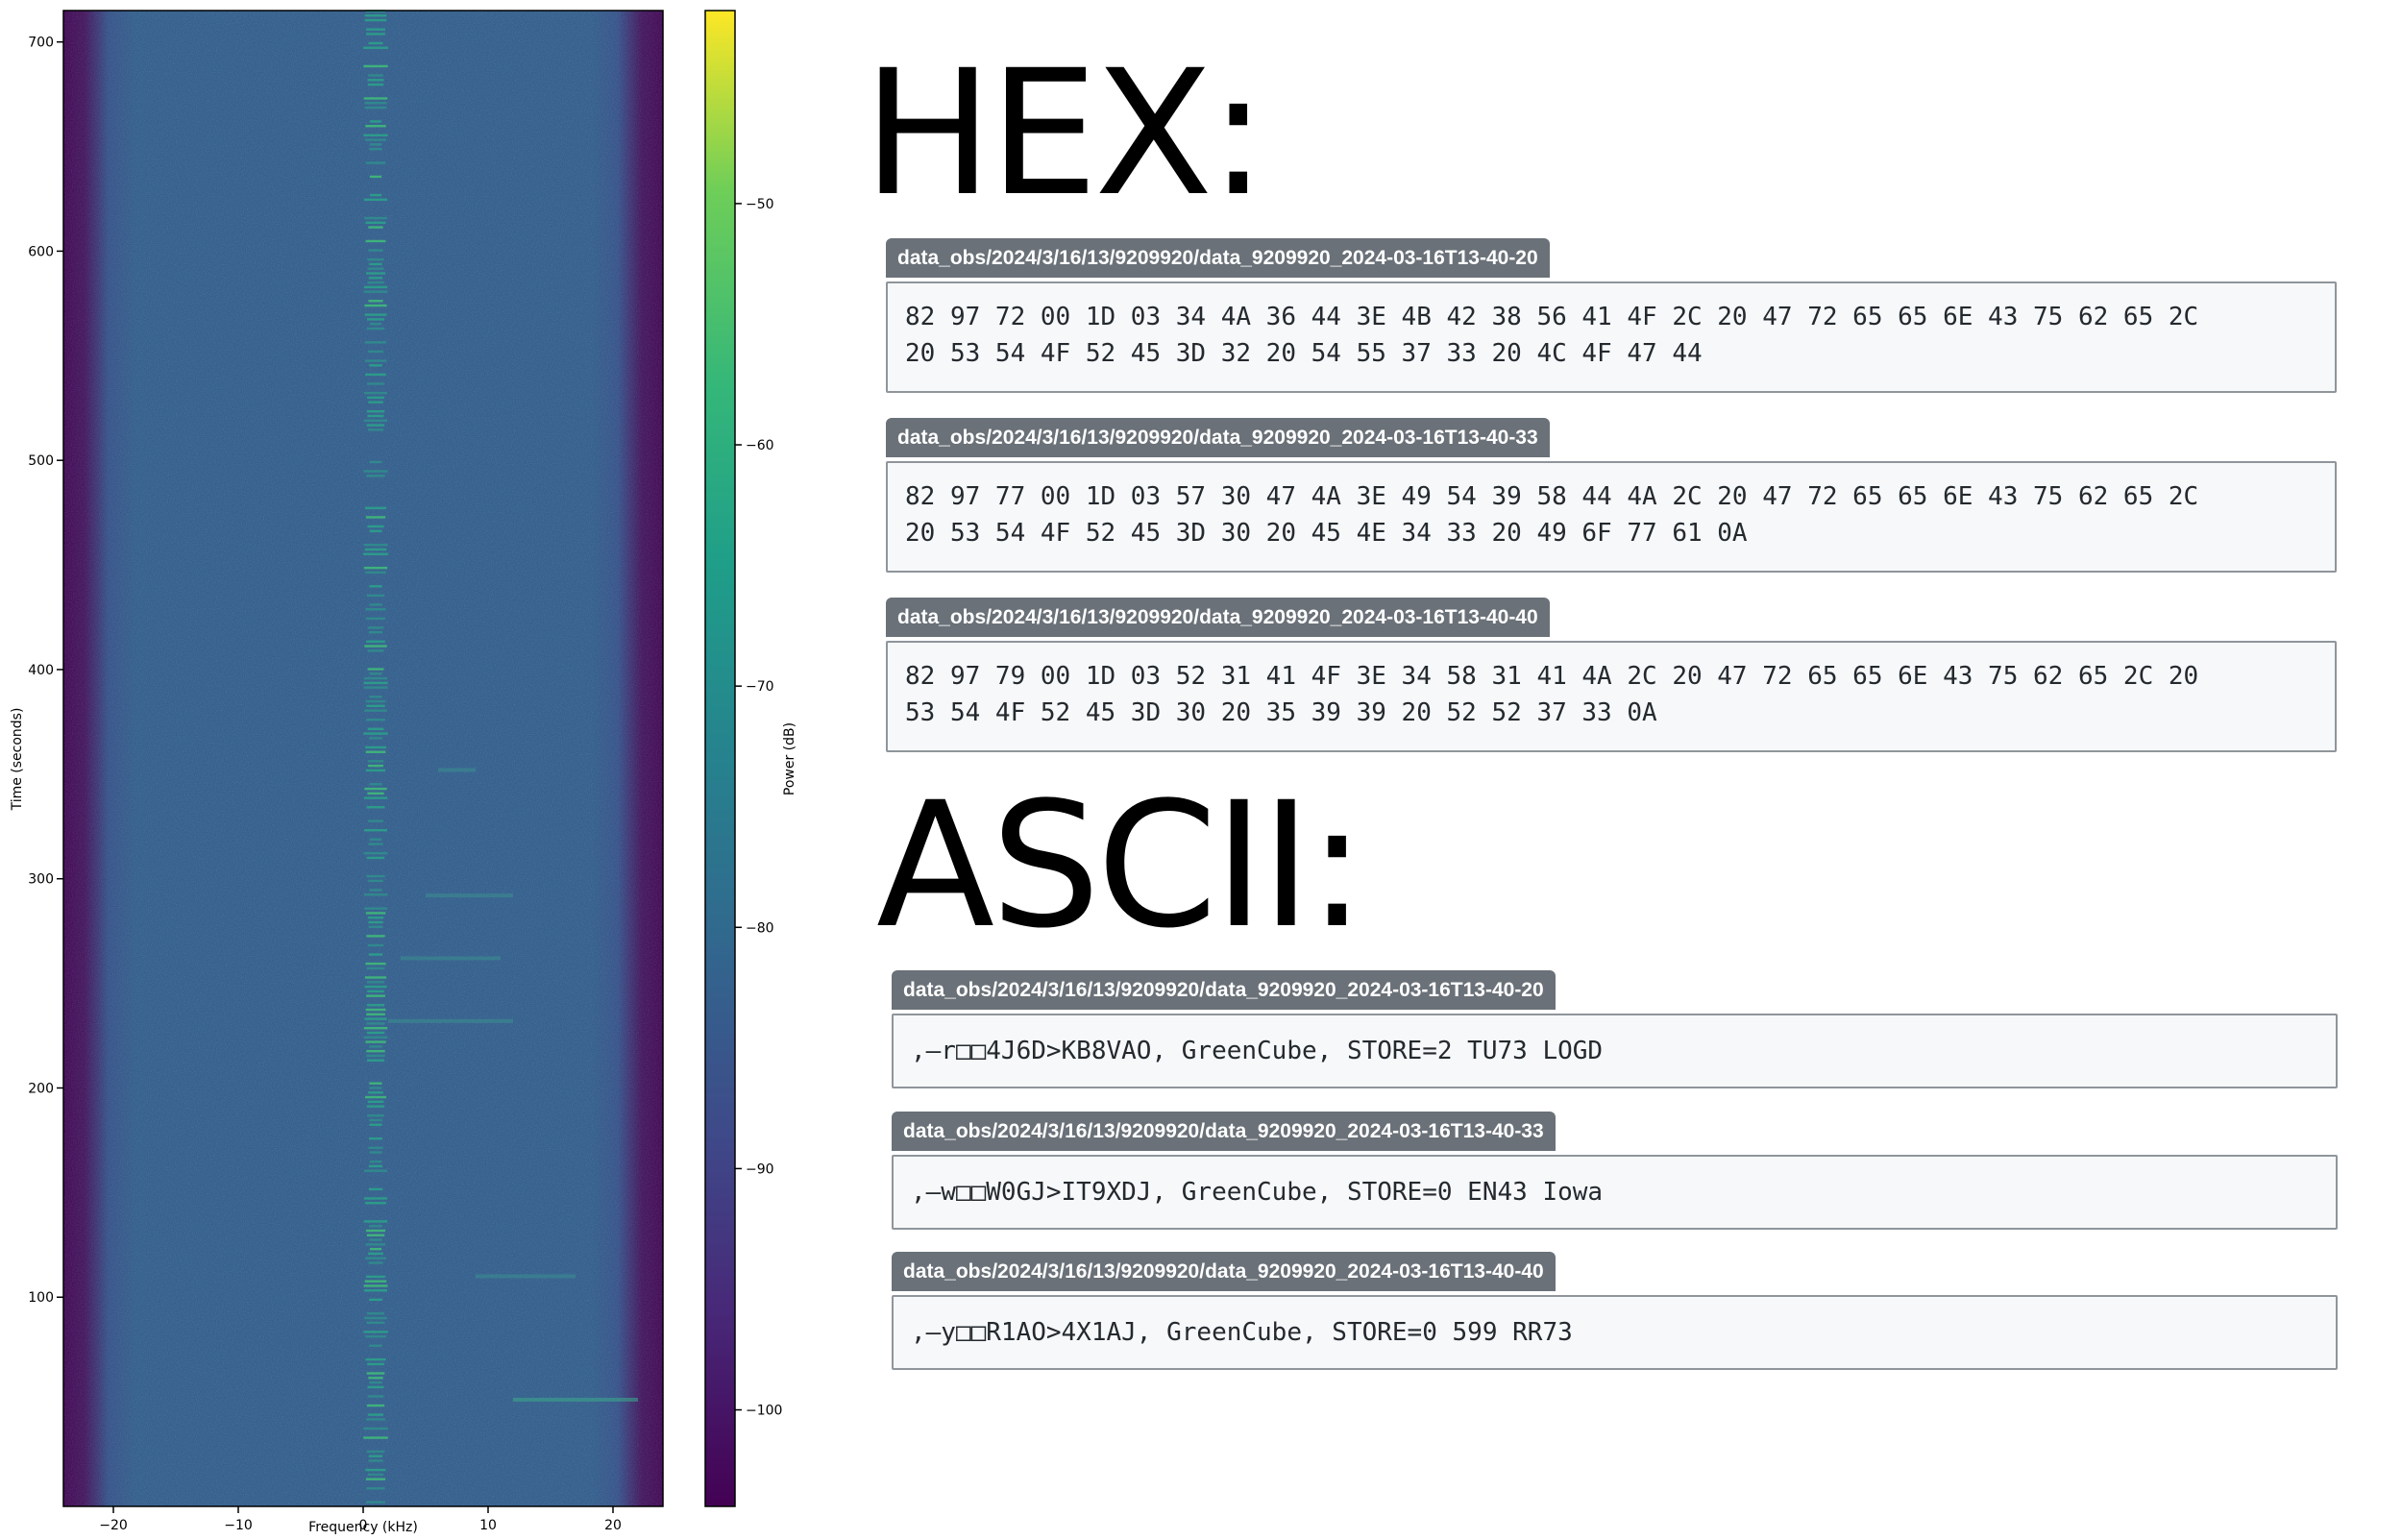 Image resolution: width=2402 pixels, height=1540 pixels. What do you see at coordinates (760, 446) in the screenshot?
I see `colorbar-tick-label: −60` at bounding box center [760, 446].